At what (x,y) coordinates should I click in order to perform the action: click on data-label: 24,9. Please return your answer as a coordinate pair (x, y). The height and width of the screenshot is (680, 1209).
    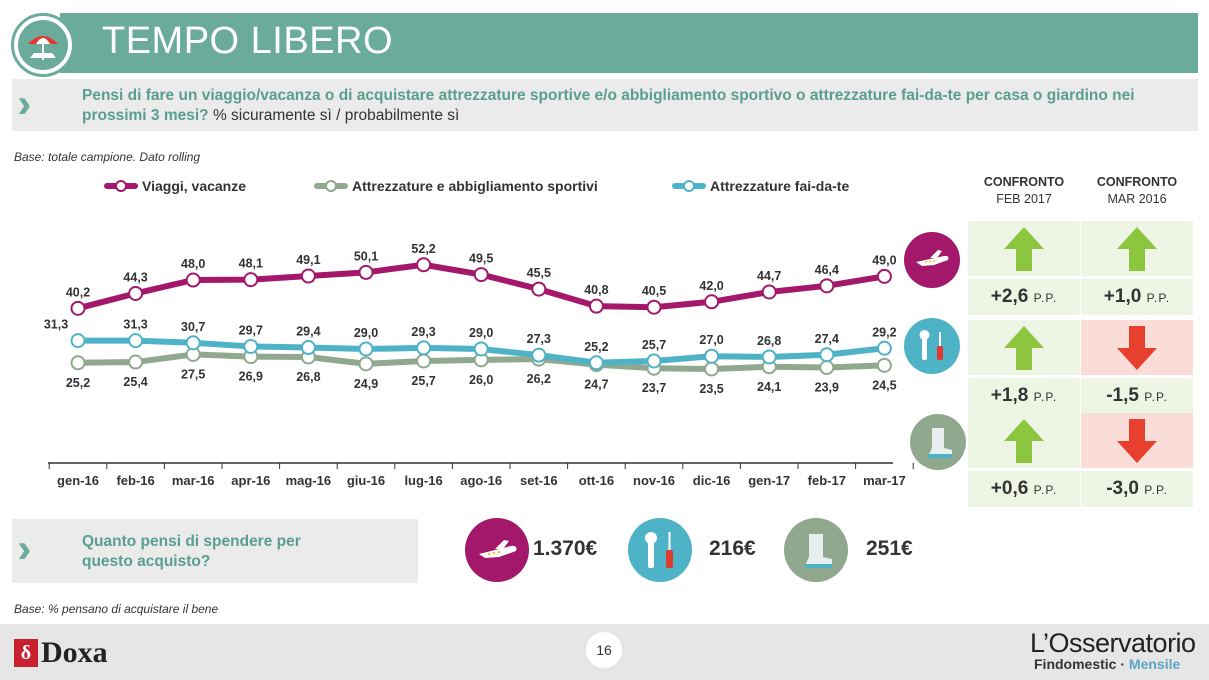
    Looking at the image, I should click on (366, 384).